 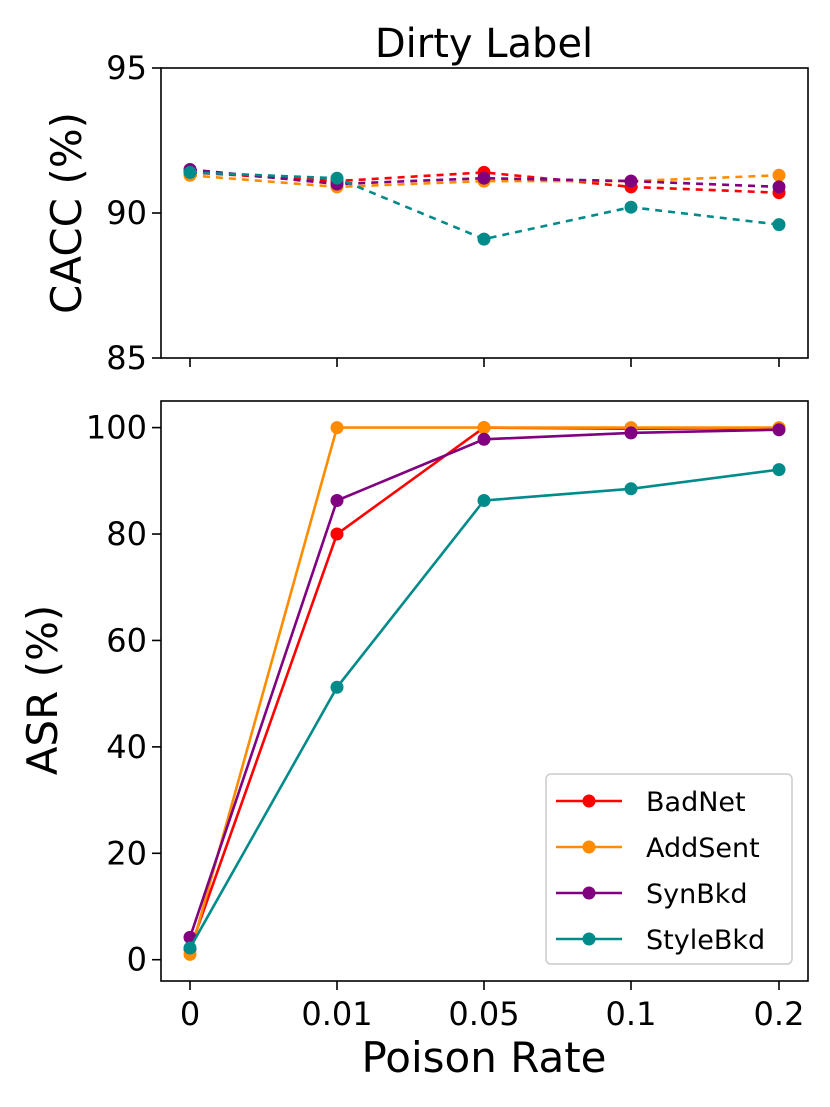 What do you see at coordinates (66, 213) in the screenshot?
I see `cacc-y-axis-label: CACC (%)` at bounding box center [66, 213].